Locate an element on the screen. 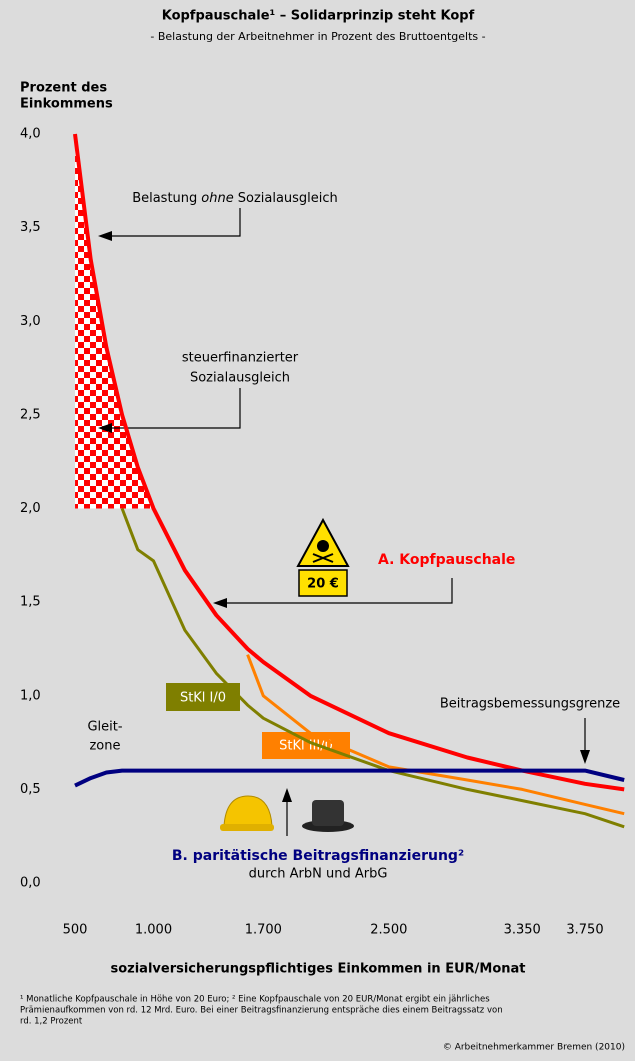 The image size is (635, 1061). source: © Arbeitnehmerkammer Bremen (2010) is located at coordinates (534, 1048).